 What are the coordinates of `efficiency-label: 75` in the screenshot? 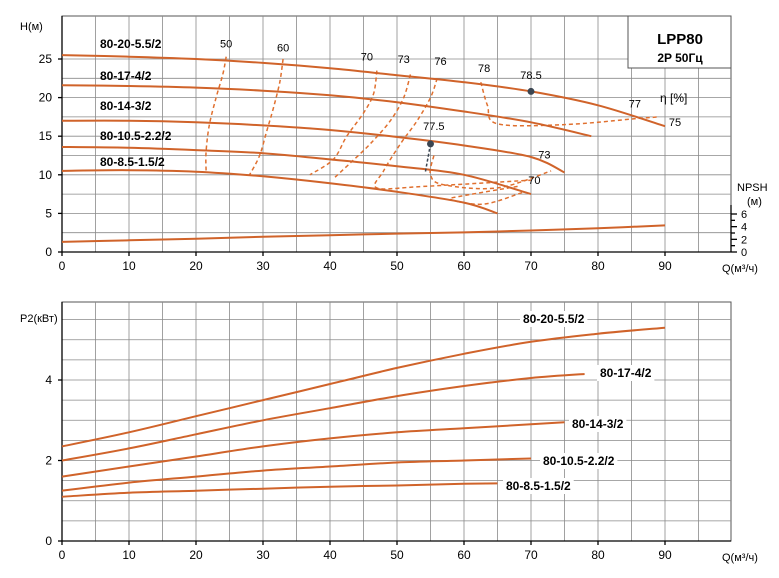 It's located at (675, 123).